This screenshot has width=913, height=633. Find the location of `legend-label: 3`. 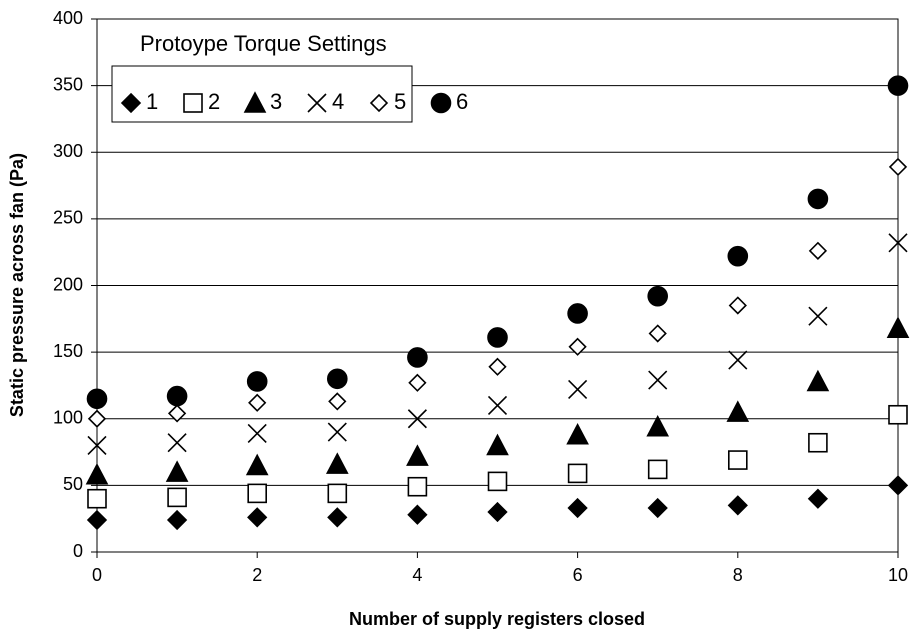

legend-label: 3 is located at coordinates (276, 101).